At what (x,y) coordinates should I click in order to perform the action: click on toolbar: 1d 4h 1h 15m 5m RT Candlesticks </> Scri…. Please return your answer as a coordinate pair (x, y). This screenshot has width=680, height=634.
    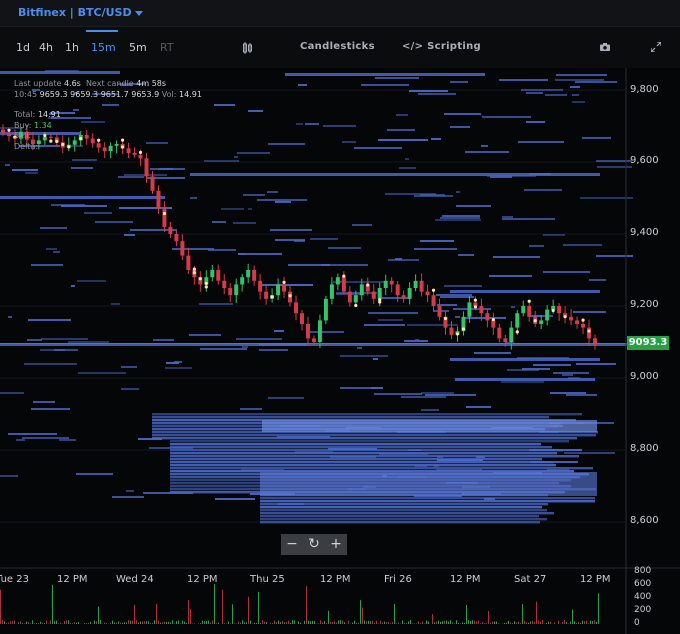
    Looking at the image, I should click on (340, 48).